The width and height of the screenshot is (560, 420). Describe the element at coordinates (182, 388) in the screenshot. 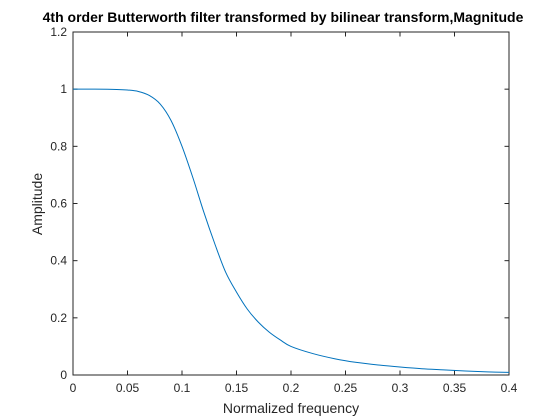

I see `x-tick-label: 0.1` at that location.